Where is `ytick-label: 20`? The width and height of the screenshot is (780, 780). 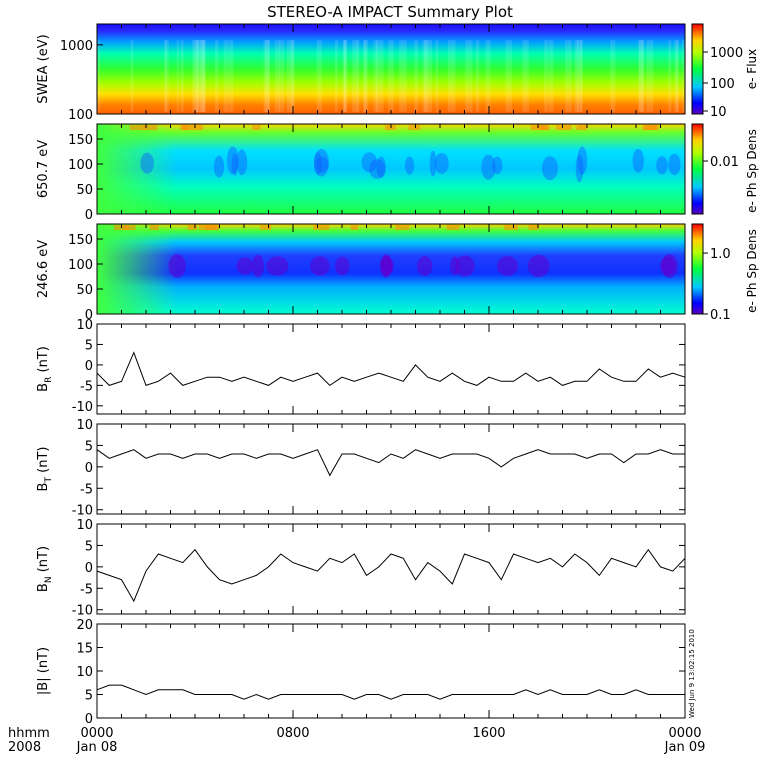
ytick-label: 20 is located at coordinates (84, 625).